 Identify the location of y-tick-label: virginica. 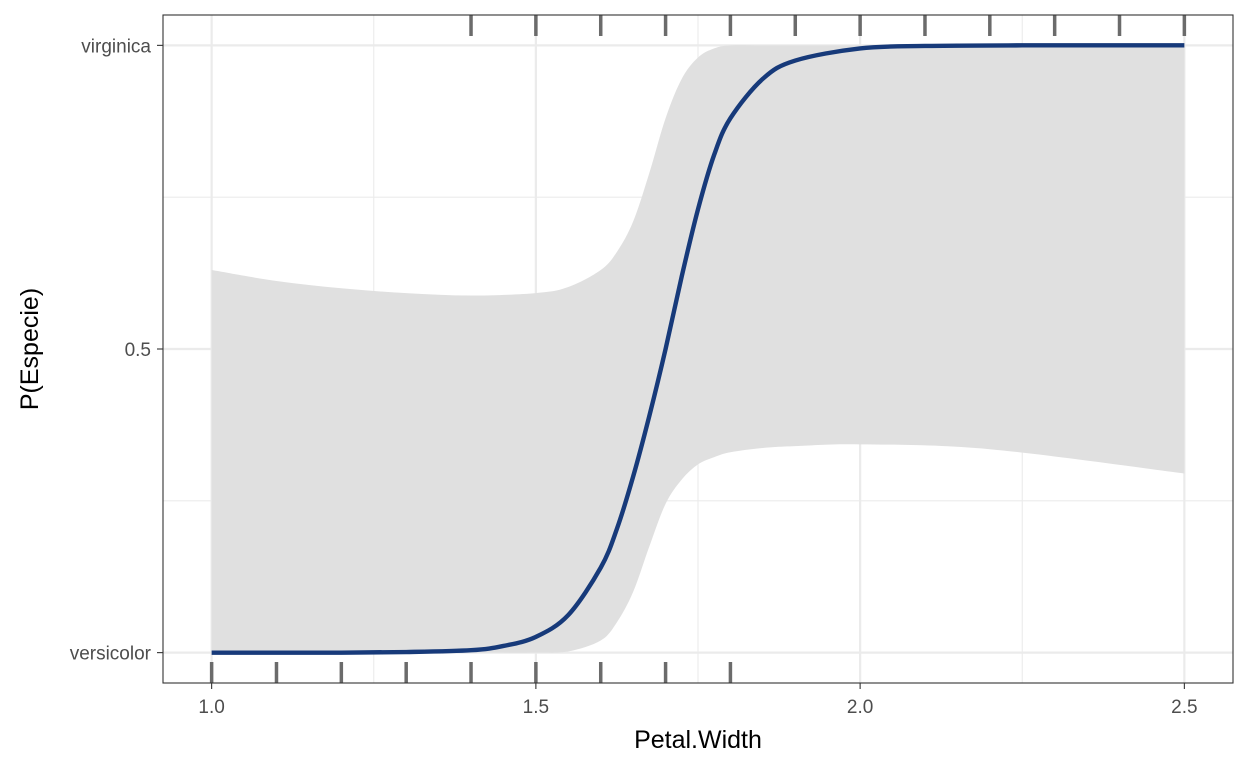
(116, 46).